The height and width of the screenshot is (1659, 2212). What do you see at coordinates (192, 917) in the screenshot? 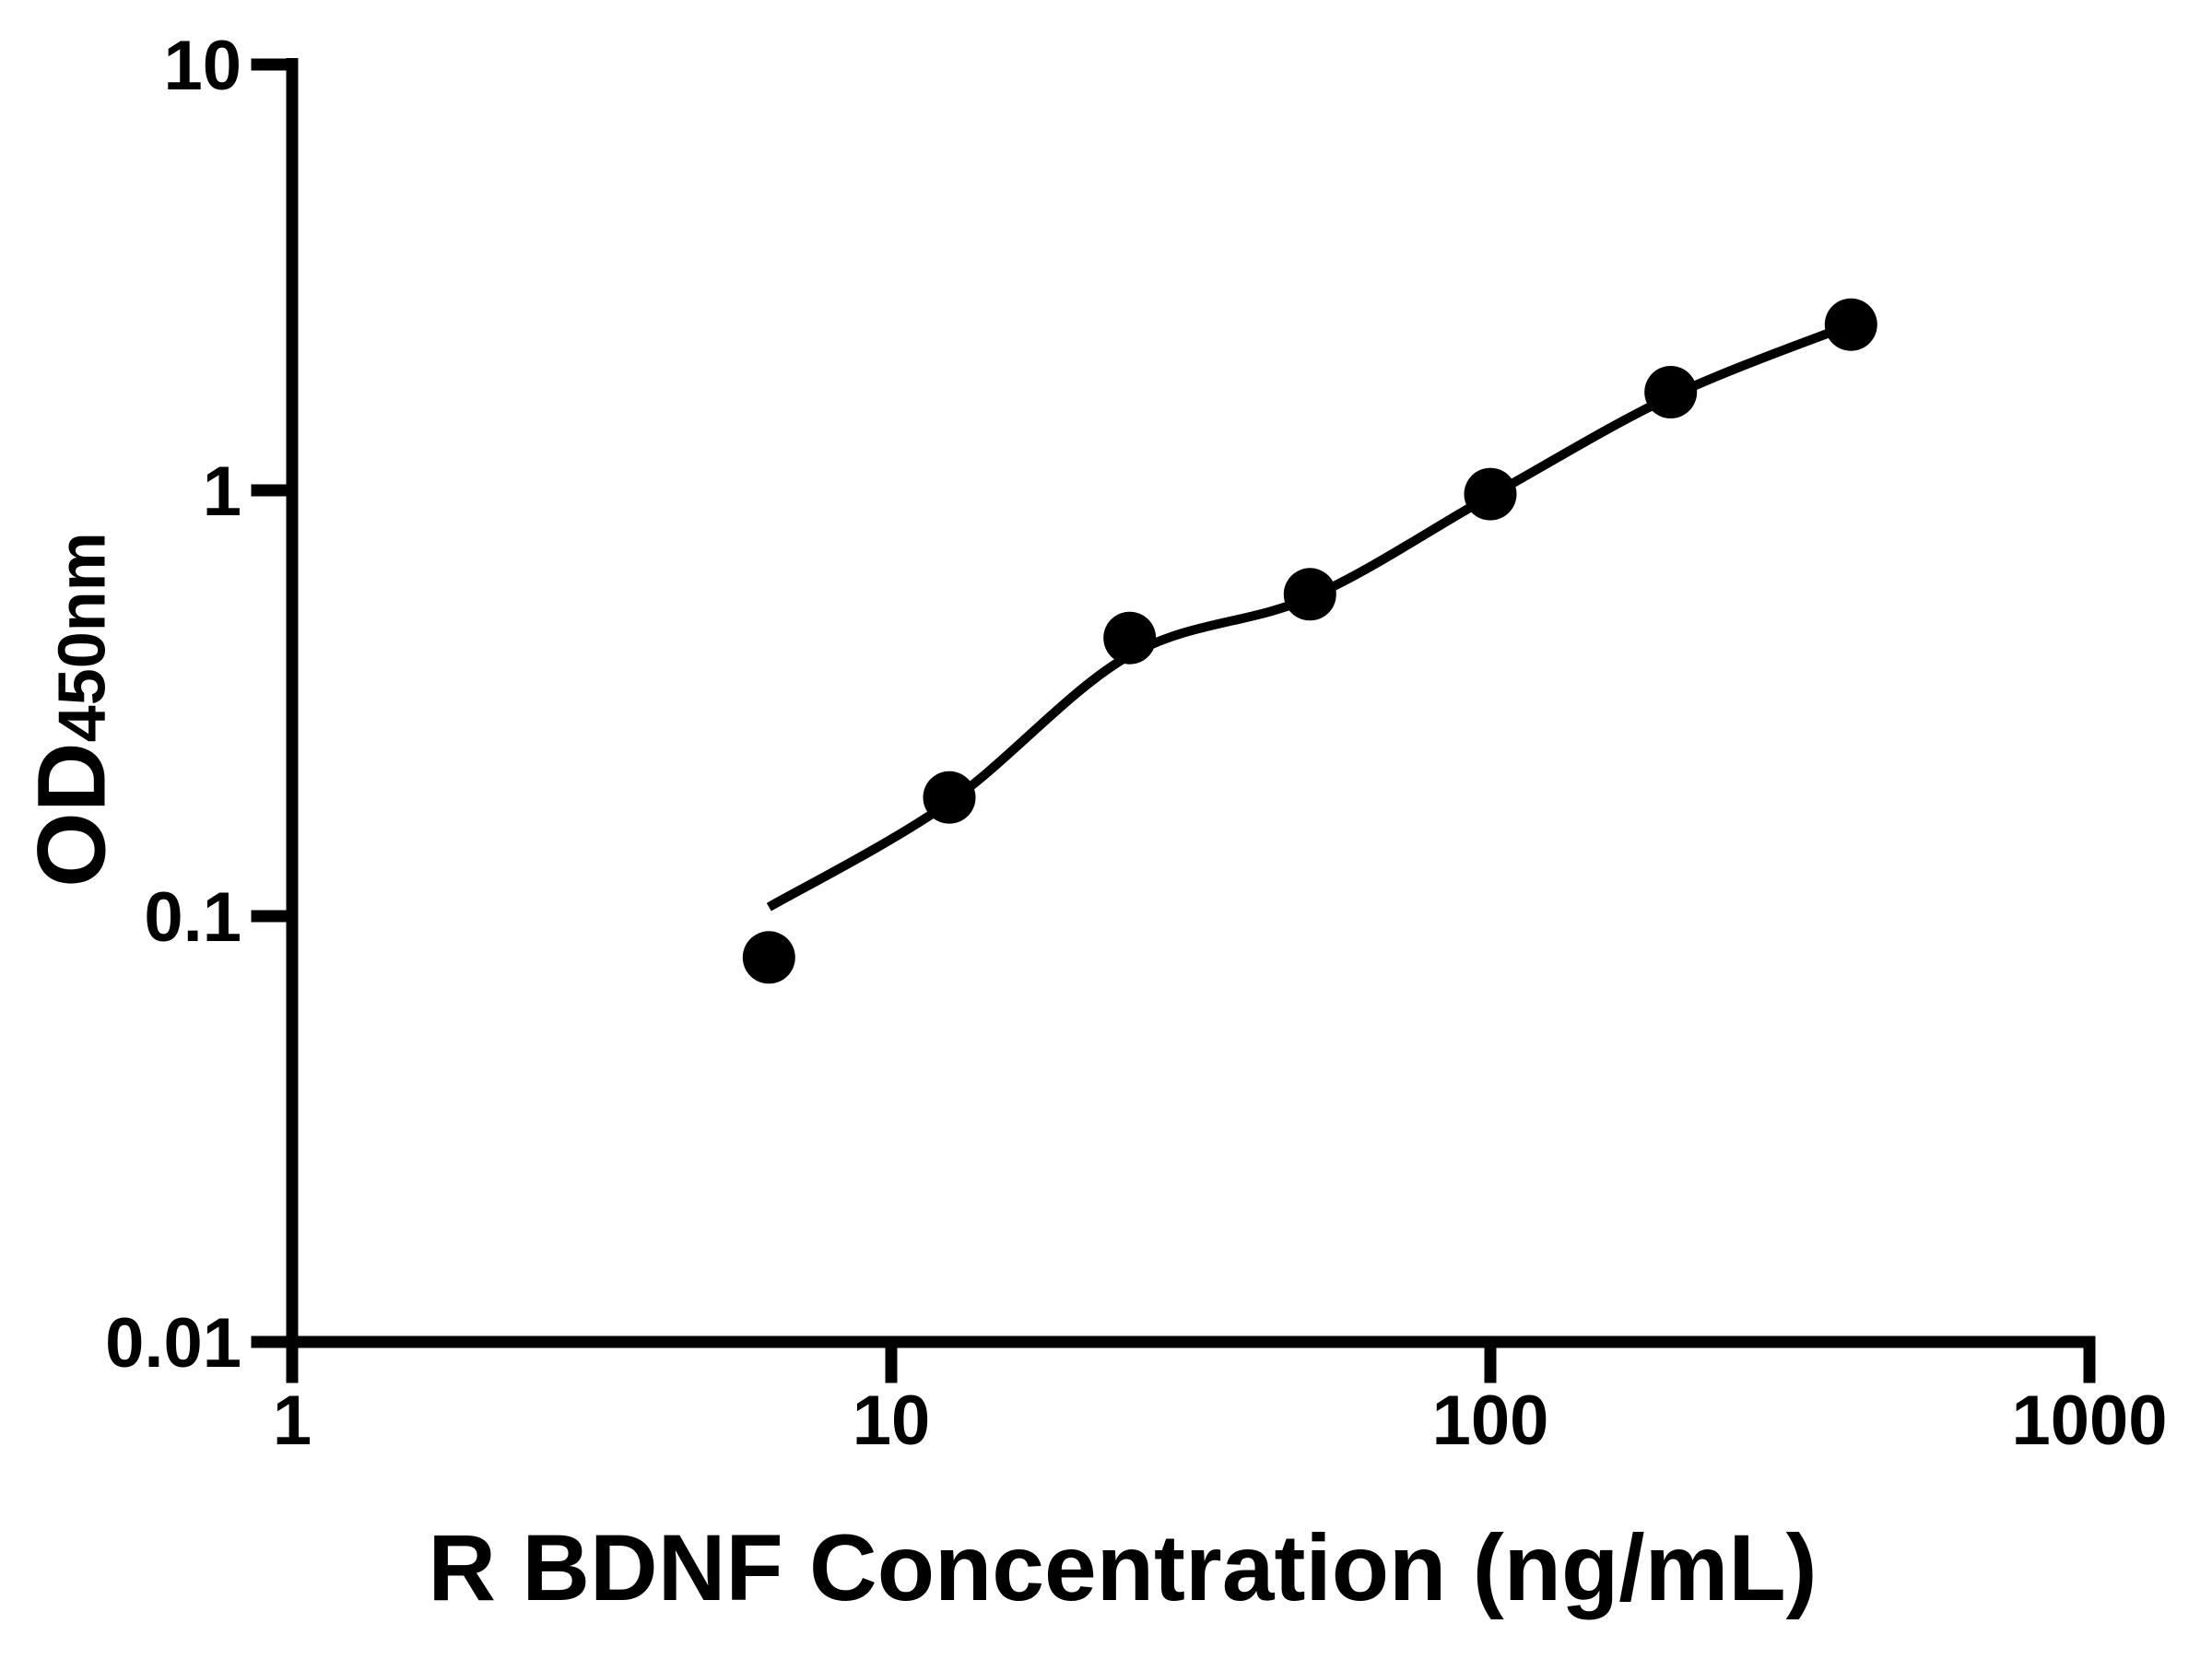
I see `y-tick-label: 0.1` at bounding box center [192, 917].